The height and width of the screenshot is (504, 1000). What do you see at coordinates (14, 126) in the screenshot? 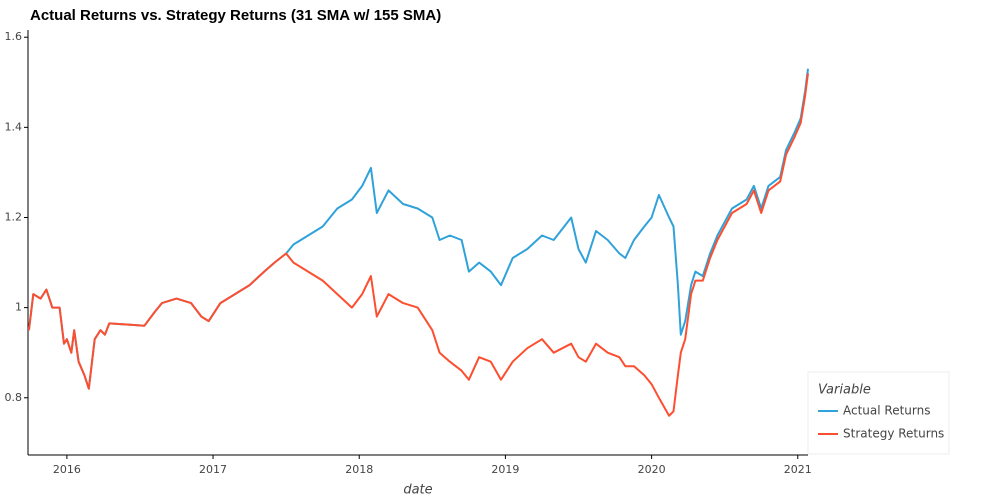
I see `y-tick-label: 1.4` at bounding box center [14, 126].